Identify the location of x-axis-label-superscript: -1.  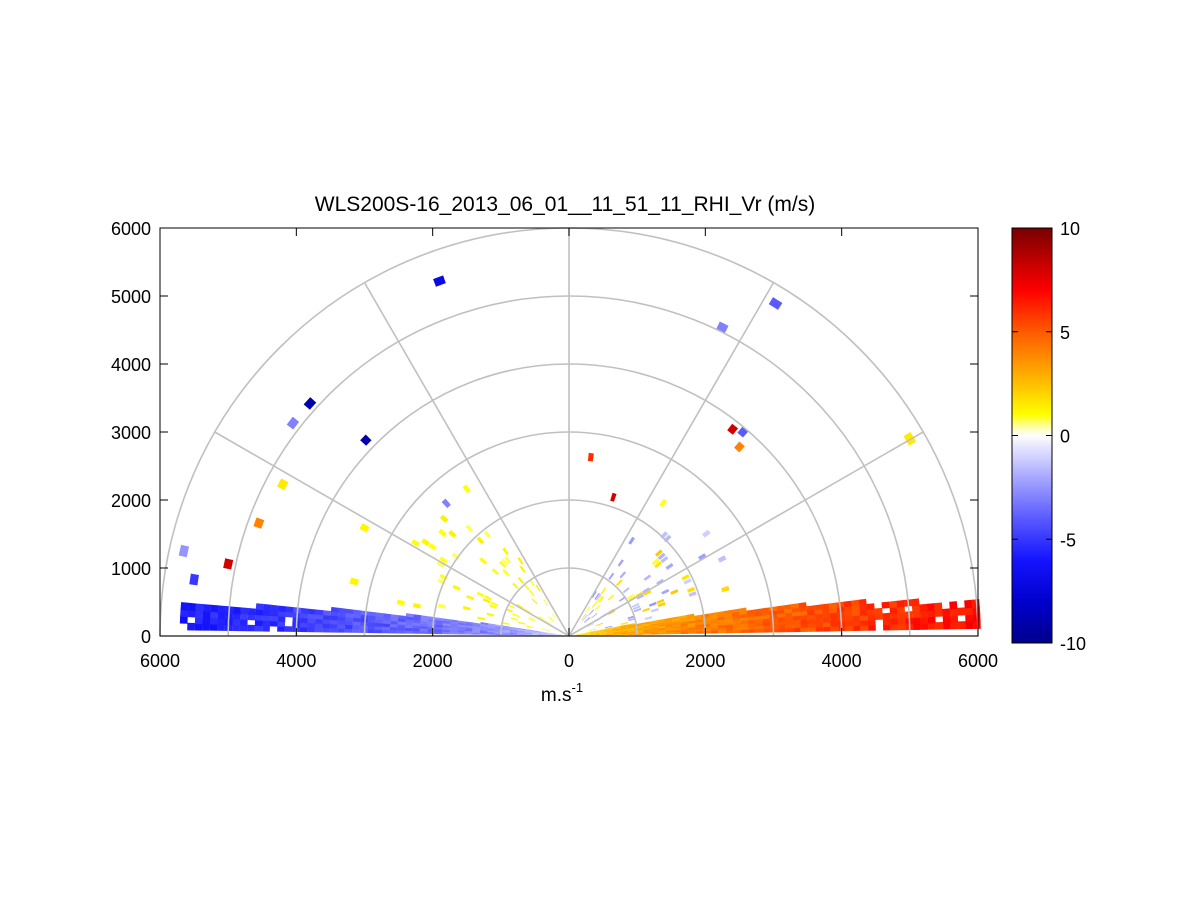
(578, 687).